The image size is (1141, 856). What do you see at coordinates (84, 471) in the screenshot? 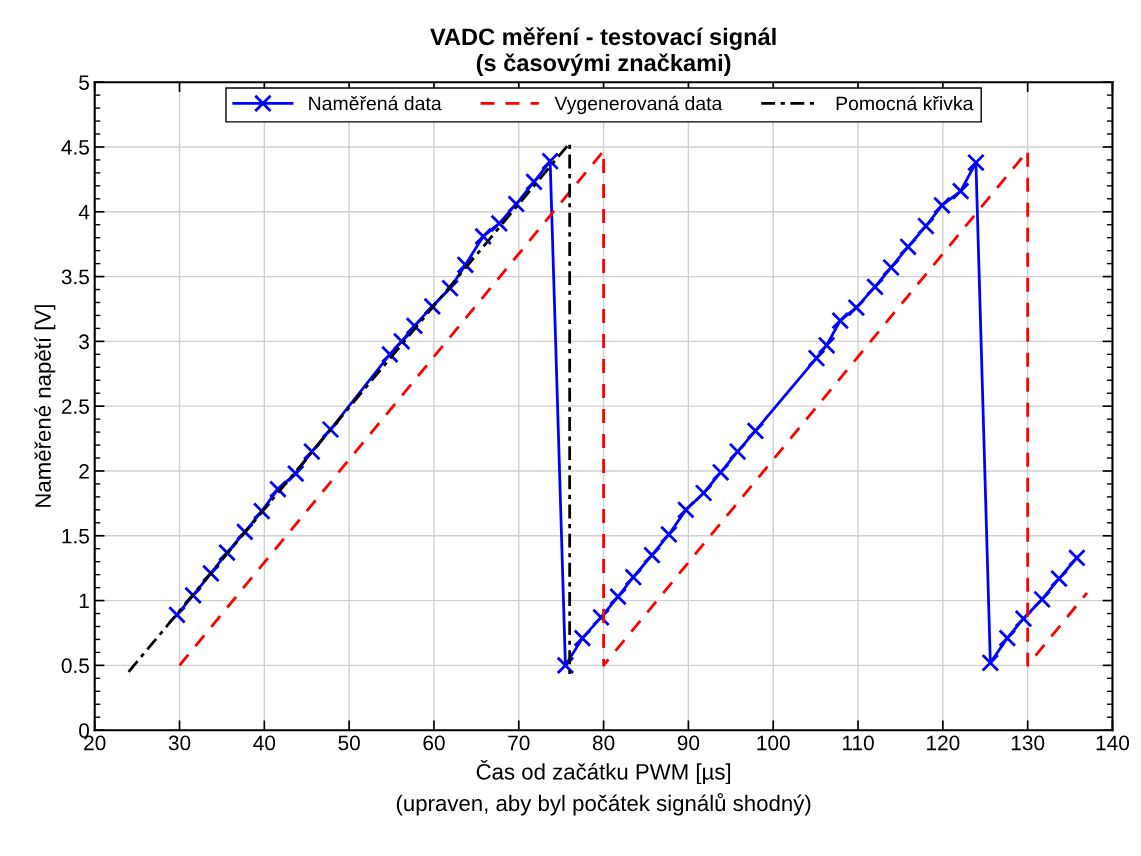
I see `y-tick-label: 2` at bounding box center [84, 471].